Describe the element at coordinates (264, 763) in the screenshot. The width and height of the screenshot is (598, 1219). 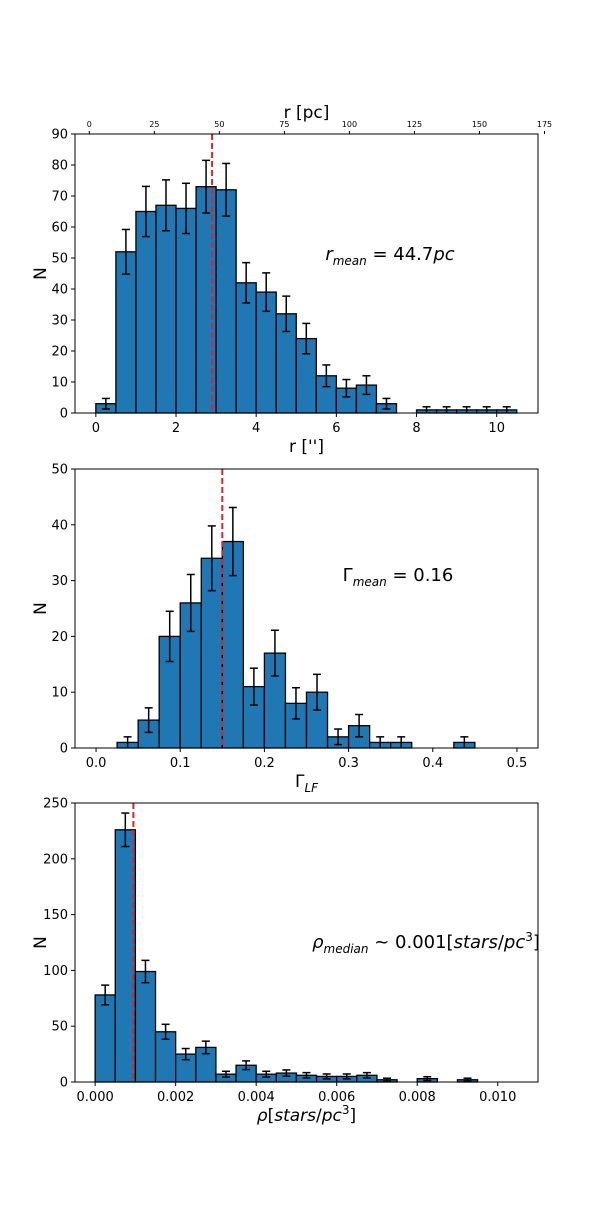
I see `x-tick-label: 0.2` at that location.